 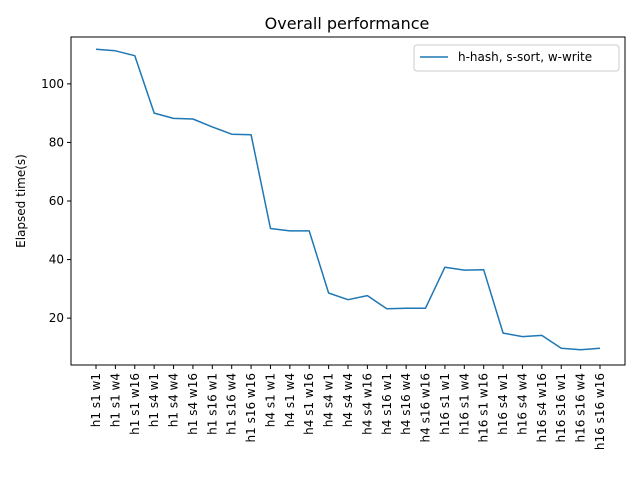 I want to click on x-tick-label: h1 s4 w16, so click(x=193, y=404).